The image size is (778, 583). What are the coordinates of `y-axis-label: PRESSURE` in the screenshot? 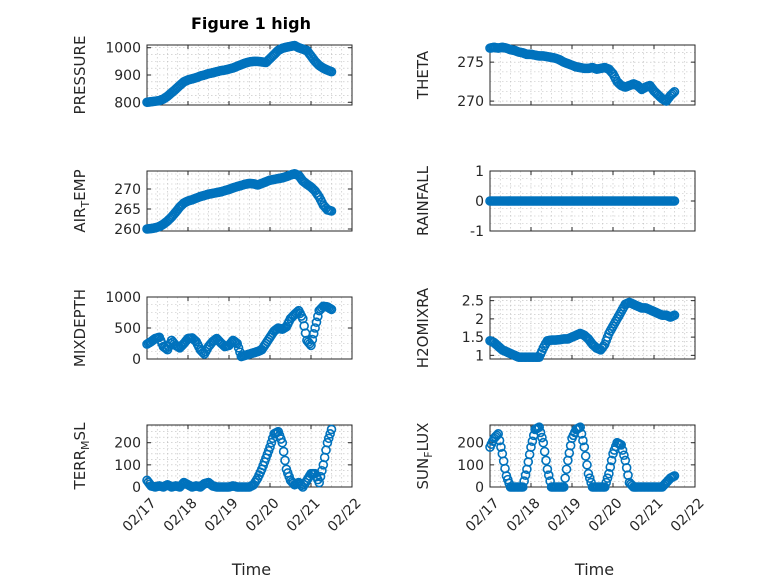 It's located at (80, 75).